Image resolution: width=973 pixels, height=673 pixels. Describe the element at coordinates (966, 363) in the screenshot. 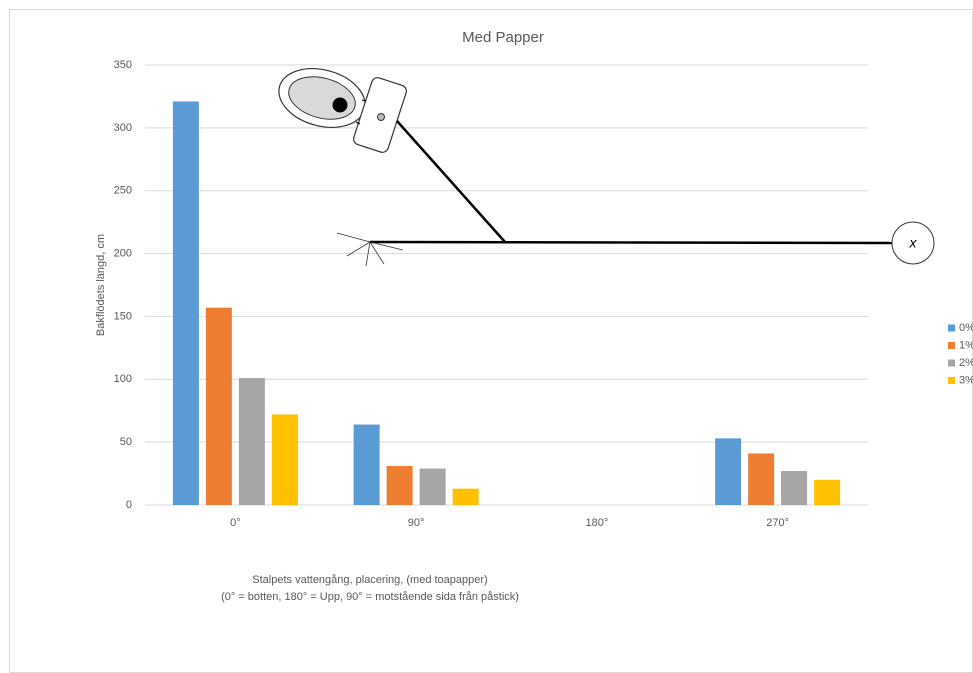

I see `legend-label: 2%` at that location.